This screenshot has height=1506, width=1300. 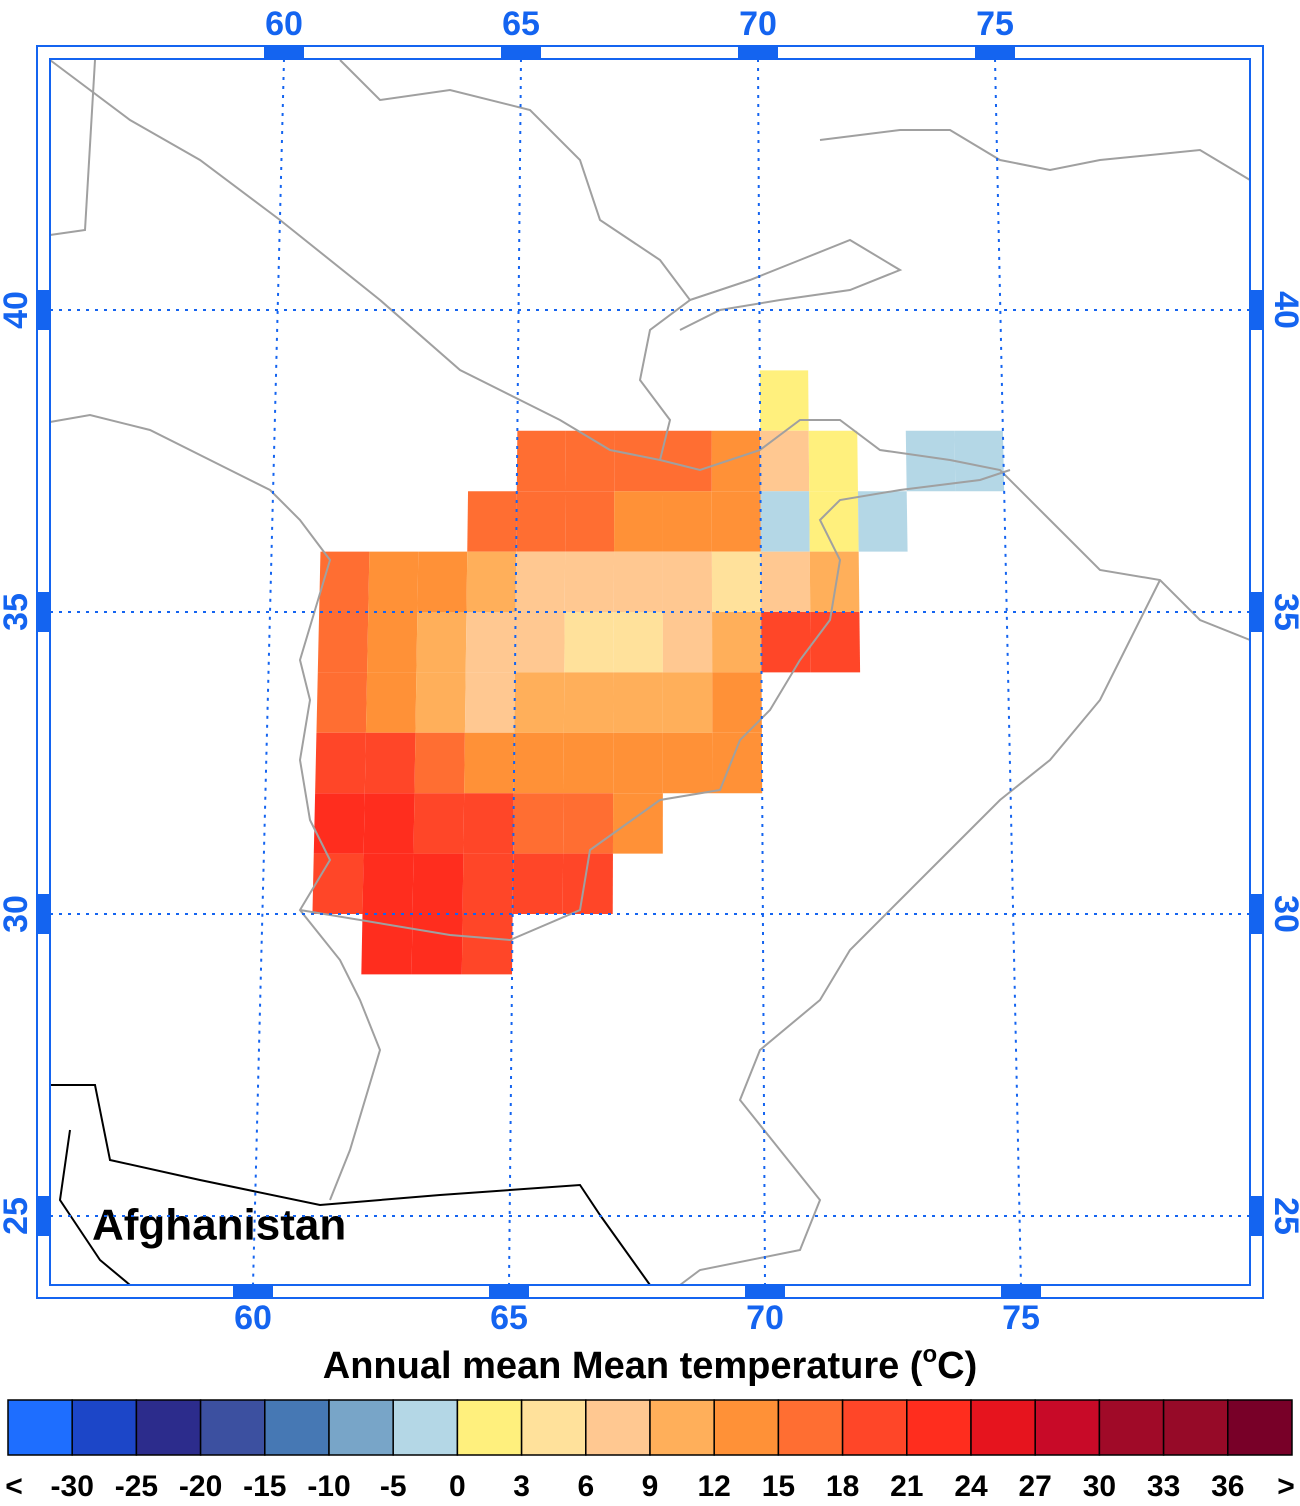 What do you see at coordinates (1021, 1318) in the screenshot?
I see `bottom-tick-label: 75` at bounding box center [1021, 1318].